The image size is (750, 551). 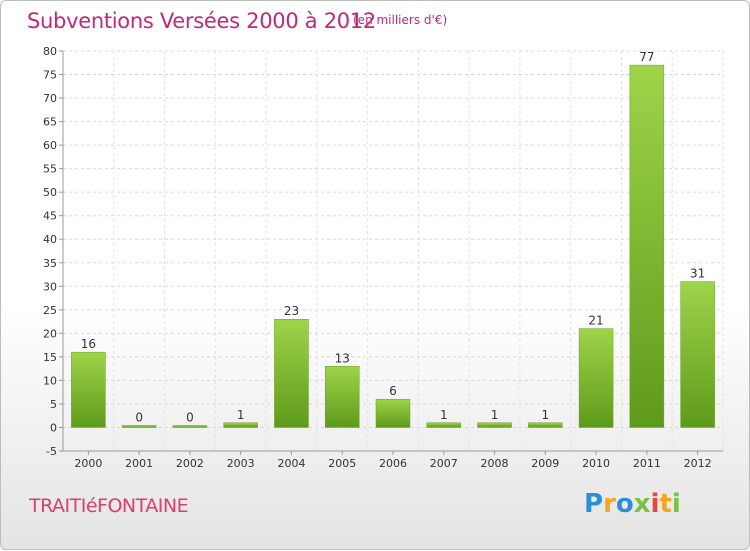 I want to click on x-tick-label: 2004, so click(x=291, y=463).